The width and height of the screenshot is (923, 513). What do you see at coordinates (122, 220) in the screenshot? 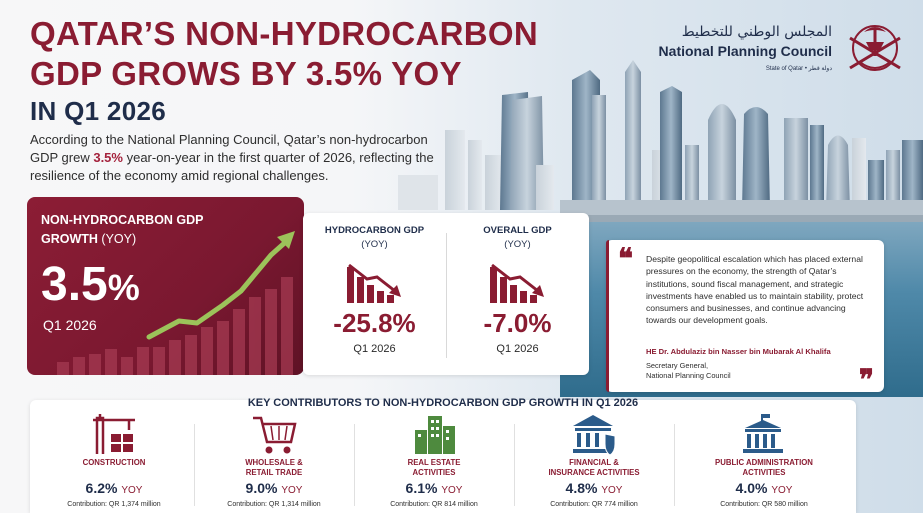
I see `main-metric-title-1: NON-HYDROCARBON GDP` at bounding box center [122, 220].